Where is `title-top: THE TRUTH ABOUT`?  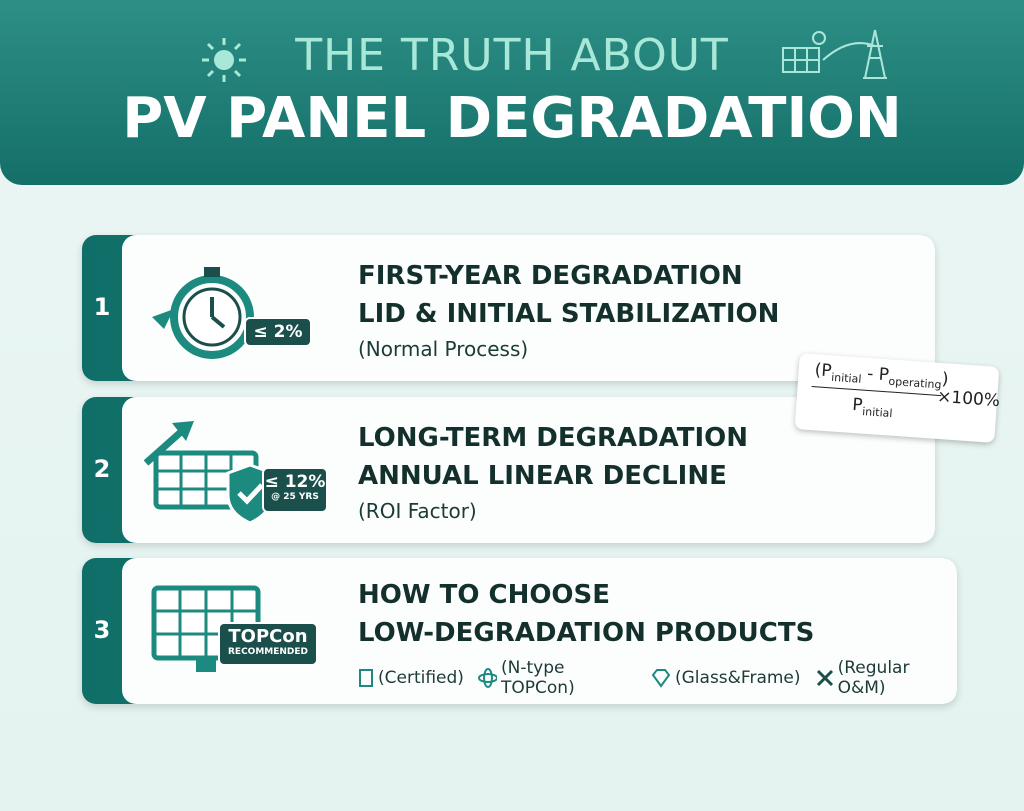
title-top: THE TRUTH ABOUT is located at coordinates (512, 55).